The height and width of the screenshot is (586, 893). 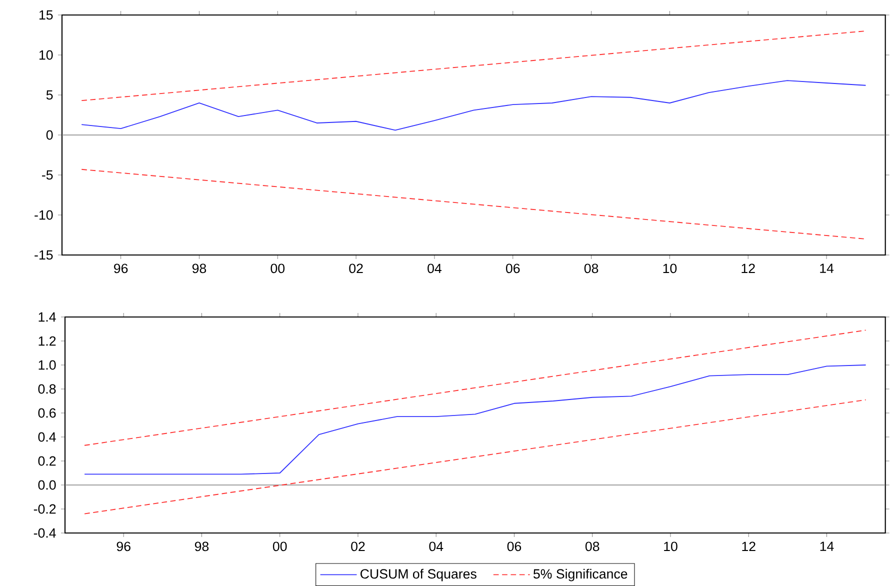 What do you see at coordinates (47, 175) in the screenshot?
I see `y-tick-label: -5` at bounding box center [47, 175].